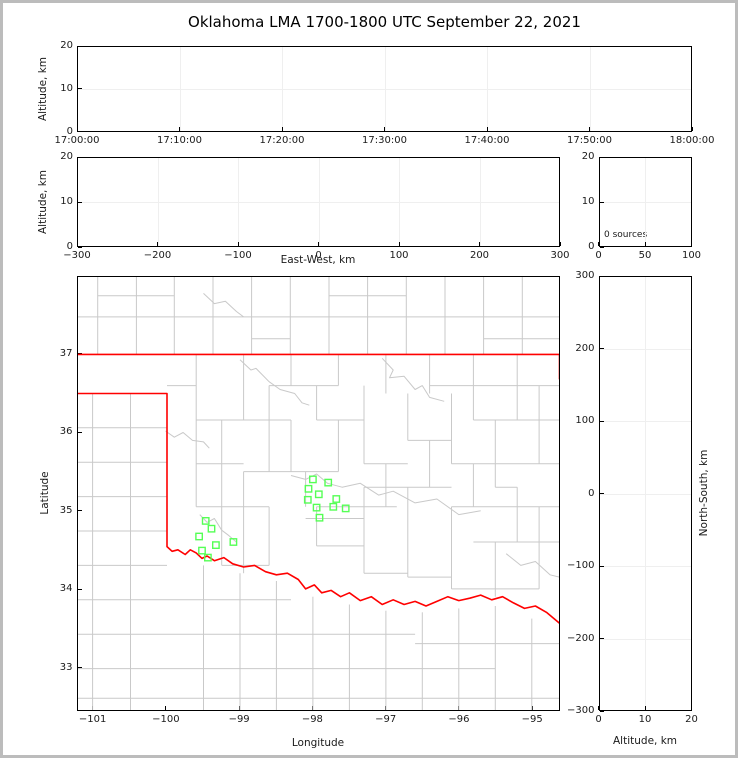  What do you see at coordinates (92, 719) in the screenshot?
I see `map_panel-x-tick-label: −101` at bounding box center [92, 719].